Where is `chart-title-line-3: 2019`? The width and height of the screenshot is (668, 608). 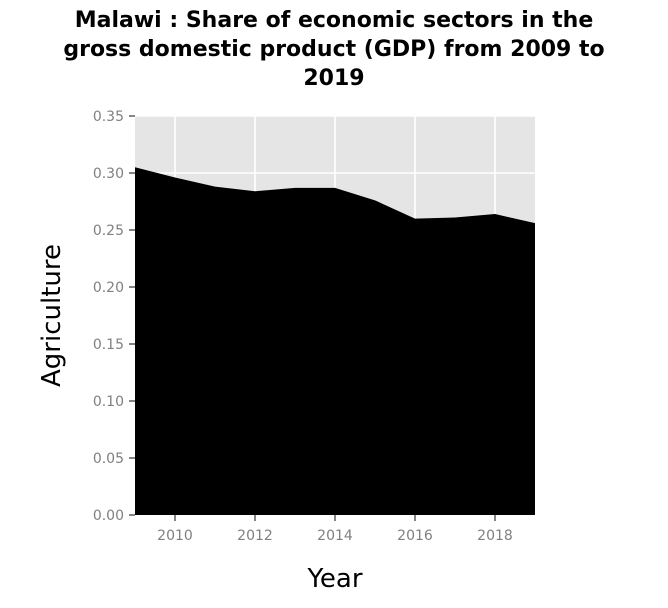 chart-title-line-3: 2019 is located at coordinates (334, 78).